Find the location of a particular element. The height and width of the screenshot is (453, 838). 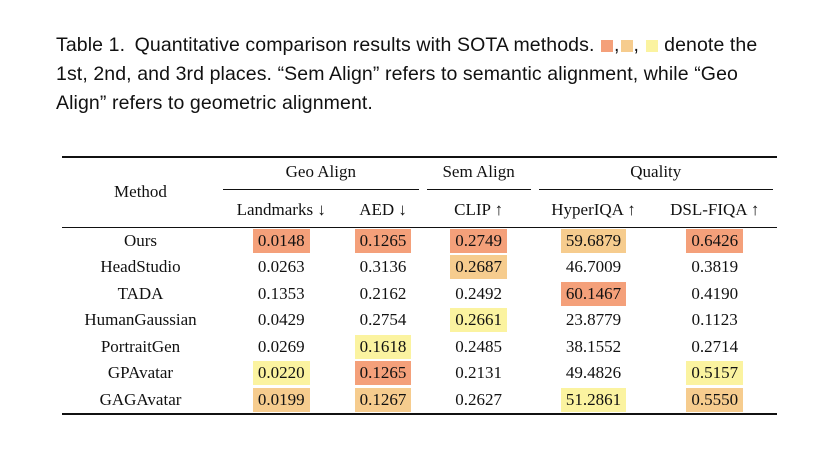

value-text: 0.2749 is located at coordinates (478, 240).